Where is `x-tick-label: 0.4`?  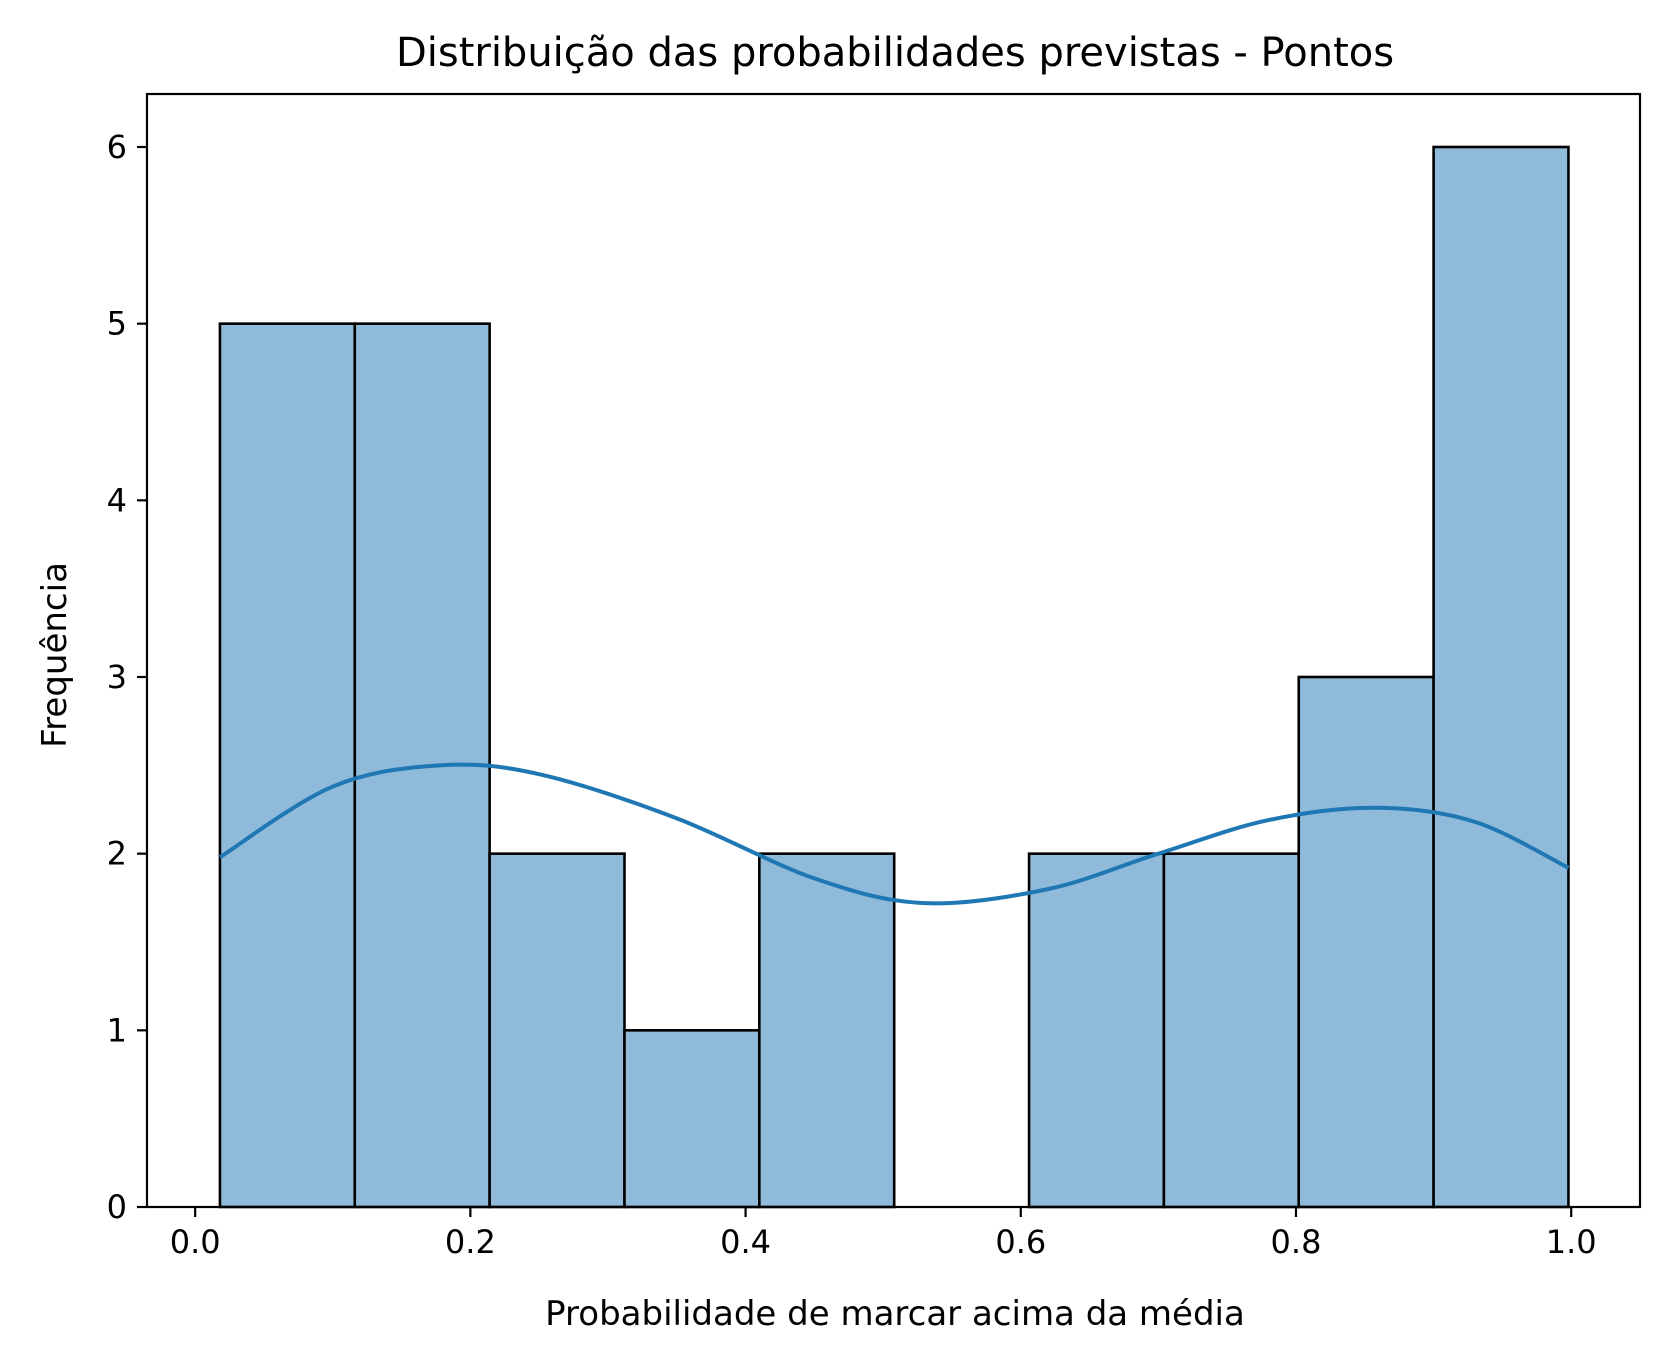
x-tick-label: 0.4 is located at coordinates (745, 1242).